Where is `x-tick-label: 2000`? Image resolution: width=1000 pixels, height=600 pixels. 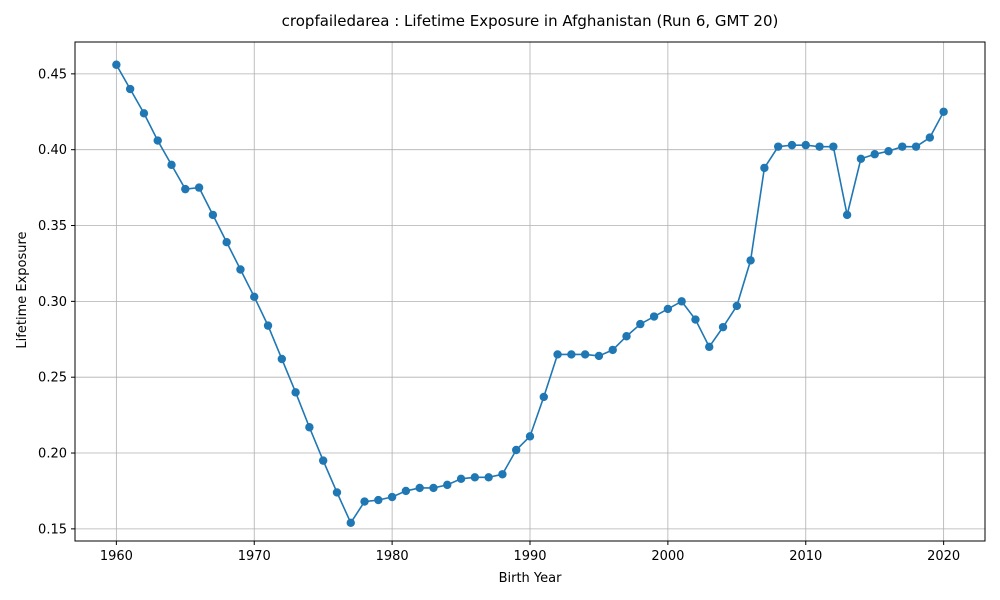 x-tick-label: 2000 is located at coordinates (667, 556).